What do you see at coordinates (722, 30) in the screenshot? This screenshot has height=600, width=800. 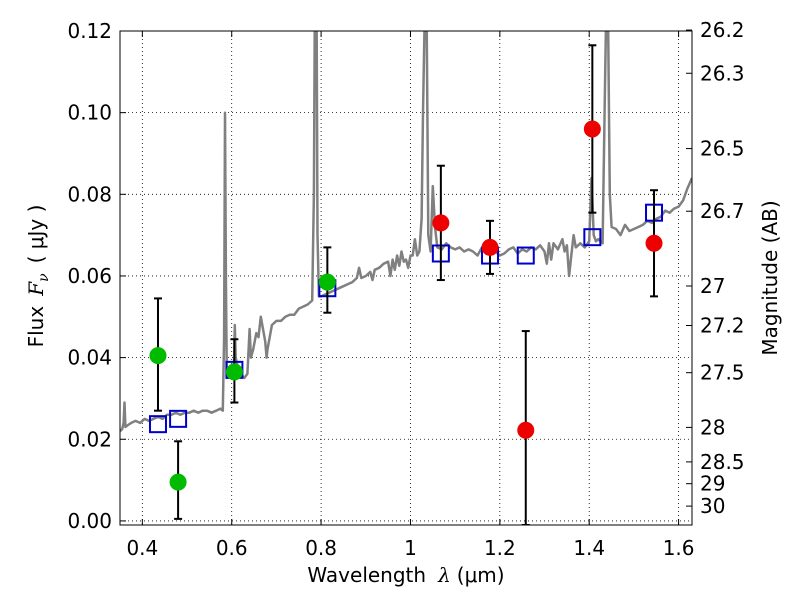 I see `y2-tick-label: 26.2` at bounding box center [722, 30].